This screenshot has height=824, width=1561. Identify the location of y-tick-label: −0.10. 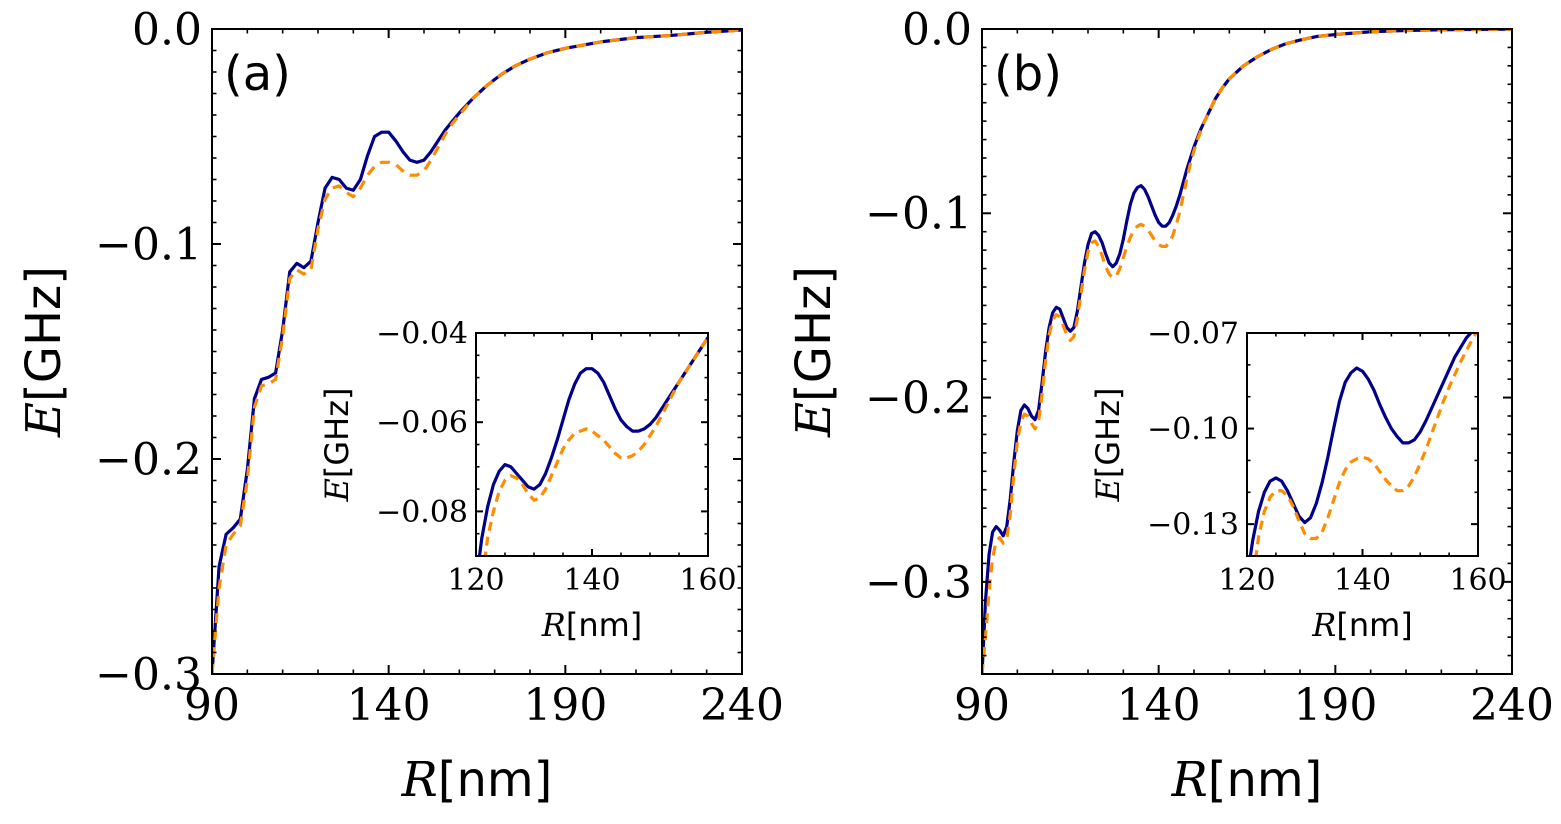
(1193, 429).